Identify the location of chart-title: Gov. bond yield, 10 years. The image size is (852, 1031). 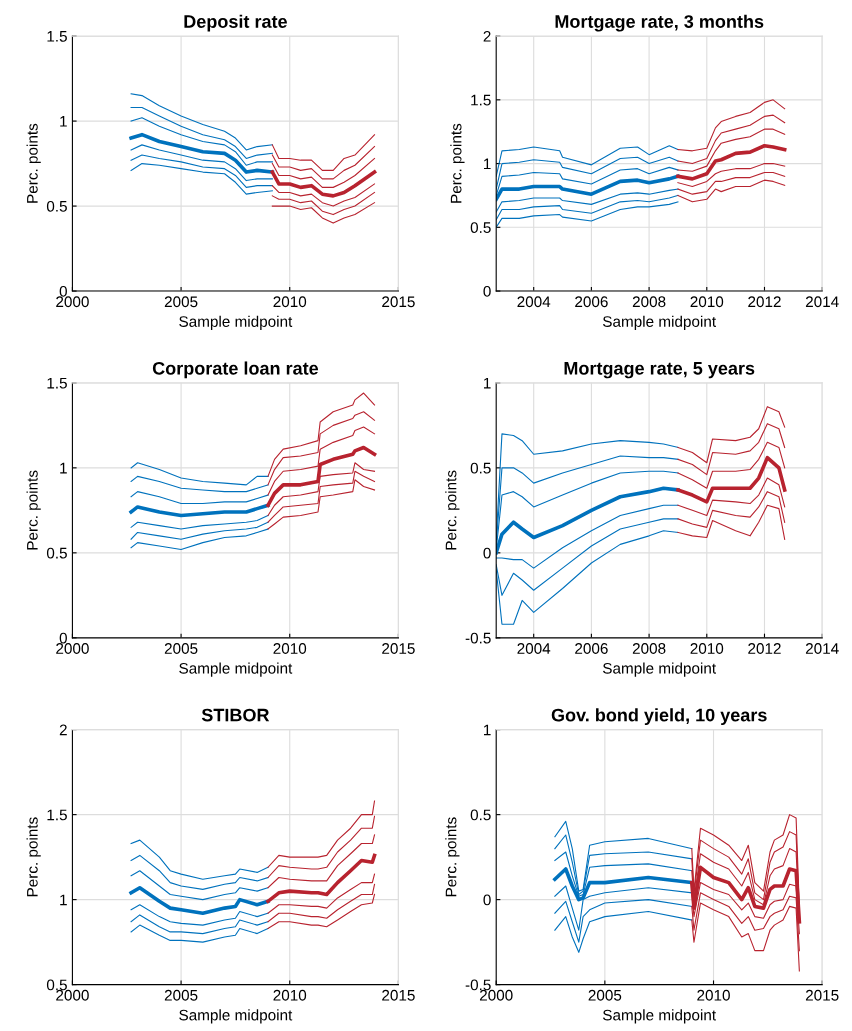
(659, 717).